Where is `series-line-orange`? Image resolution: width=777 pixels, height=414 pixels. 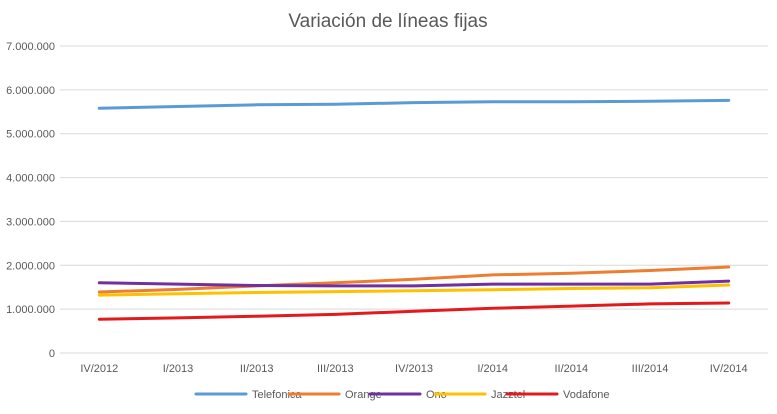
series-line-orange is located at coordinates (414, 279).